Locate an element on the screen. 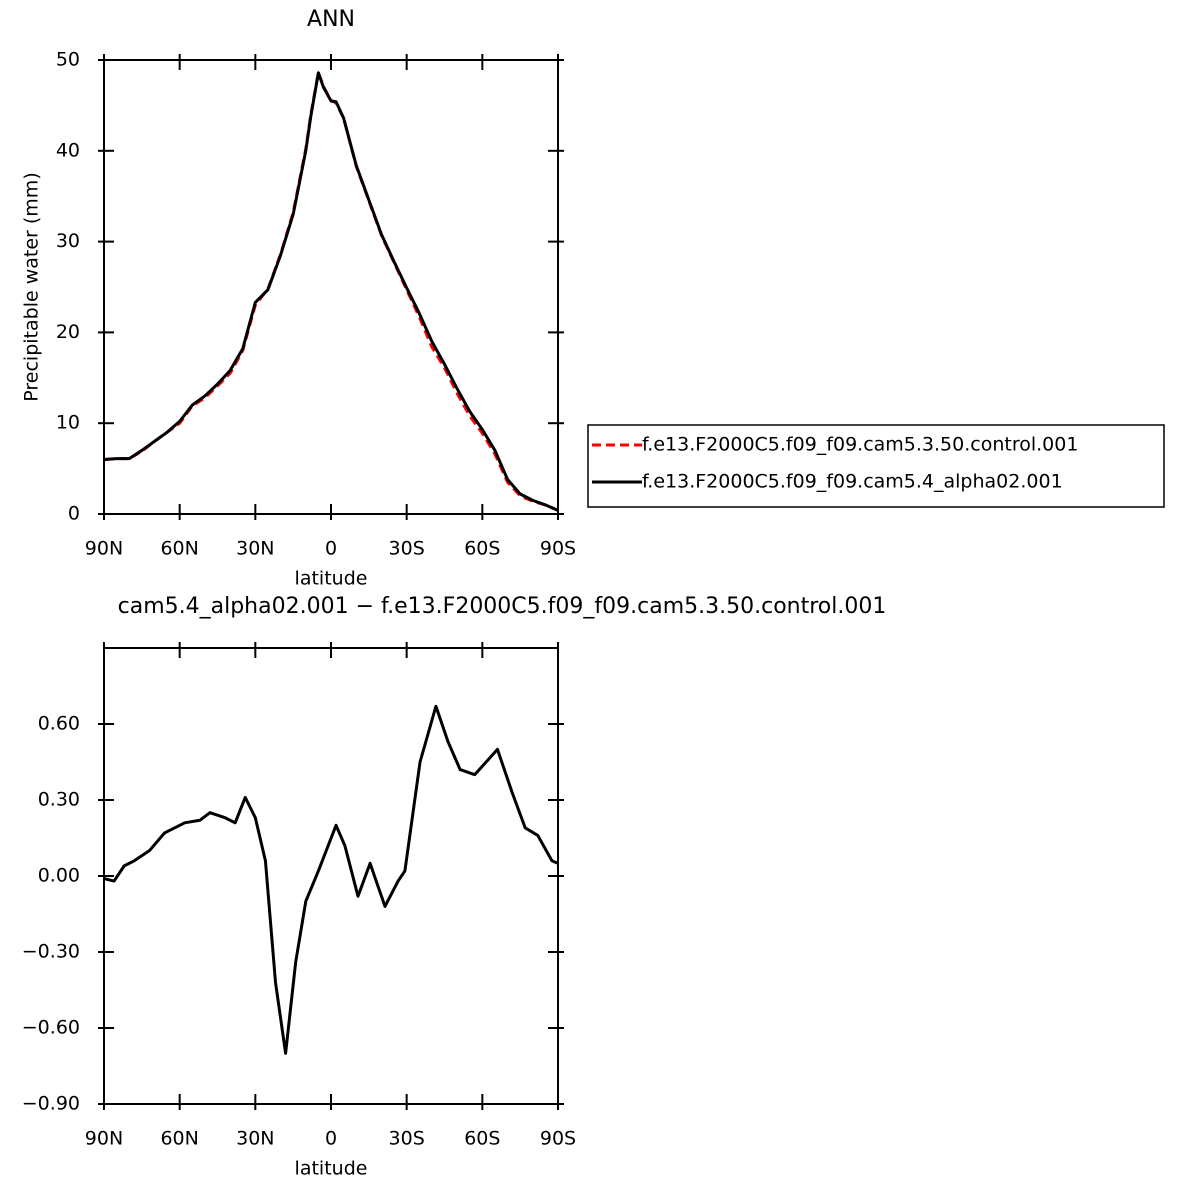 The width and height of the screenshot is (1185, 1185). chart-title: ANN is located at coordinates (331, 19).